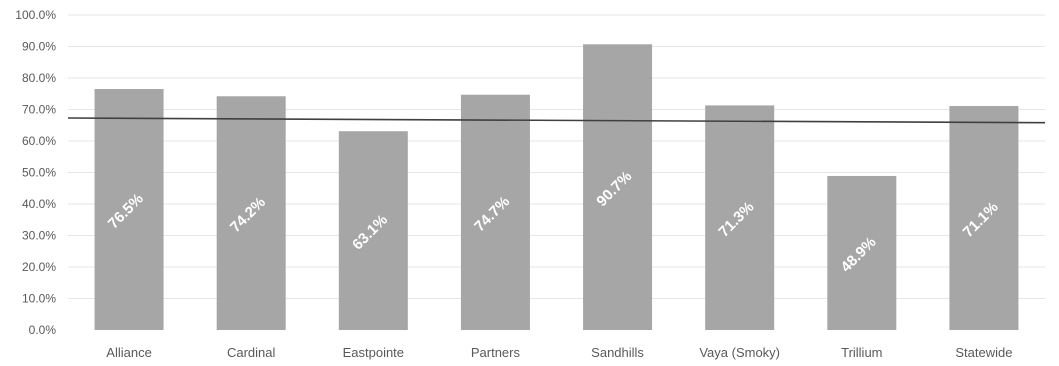 The image size is (1059, 366). I want to click on bar-cardinal, so click(251, 213).